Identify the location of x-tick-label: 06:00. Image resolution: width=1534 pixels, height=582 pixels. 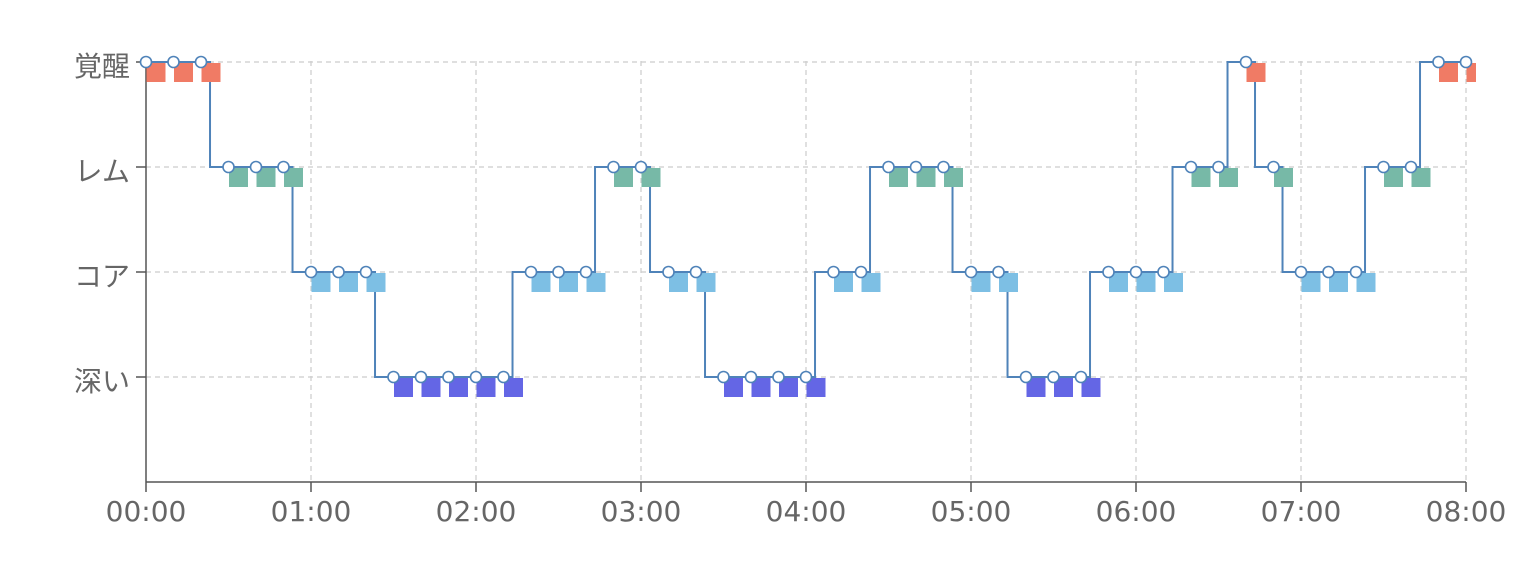
(1136, 511).